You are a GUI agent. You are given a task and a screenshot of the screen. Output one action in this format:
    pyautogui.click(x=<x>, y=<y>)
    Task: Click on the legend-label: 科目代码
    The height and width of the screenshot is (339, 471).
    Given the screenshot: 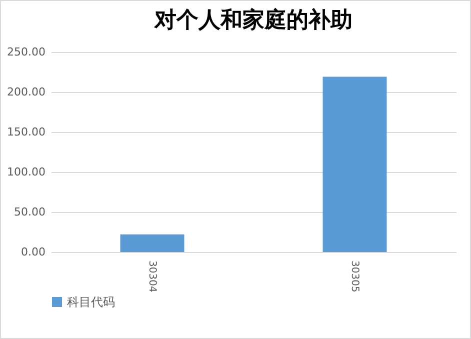 What is the action you would take?
    pyautogui.click(x=91, y=302)
    